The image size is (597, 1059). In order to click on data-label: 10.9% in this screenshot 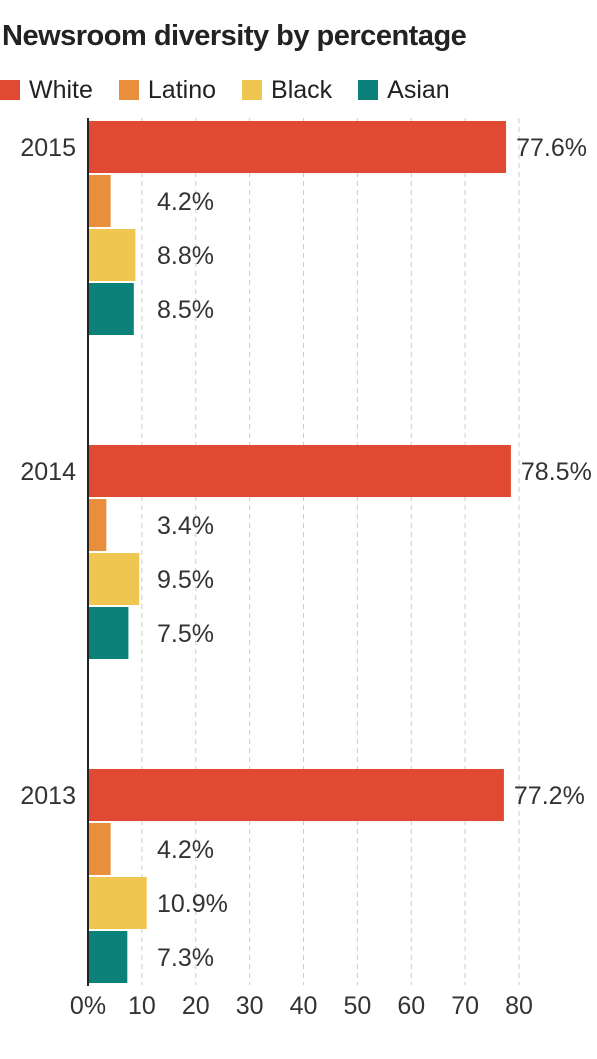, I will do `click(192, 904)`.